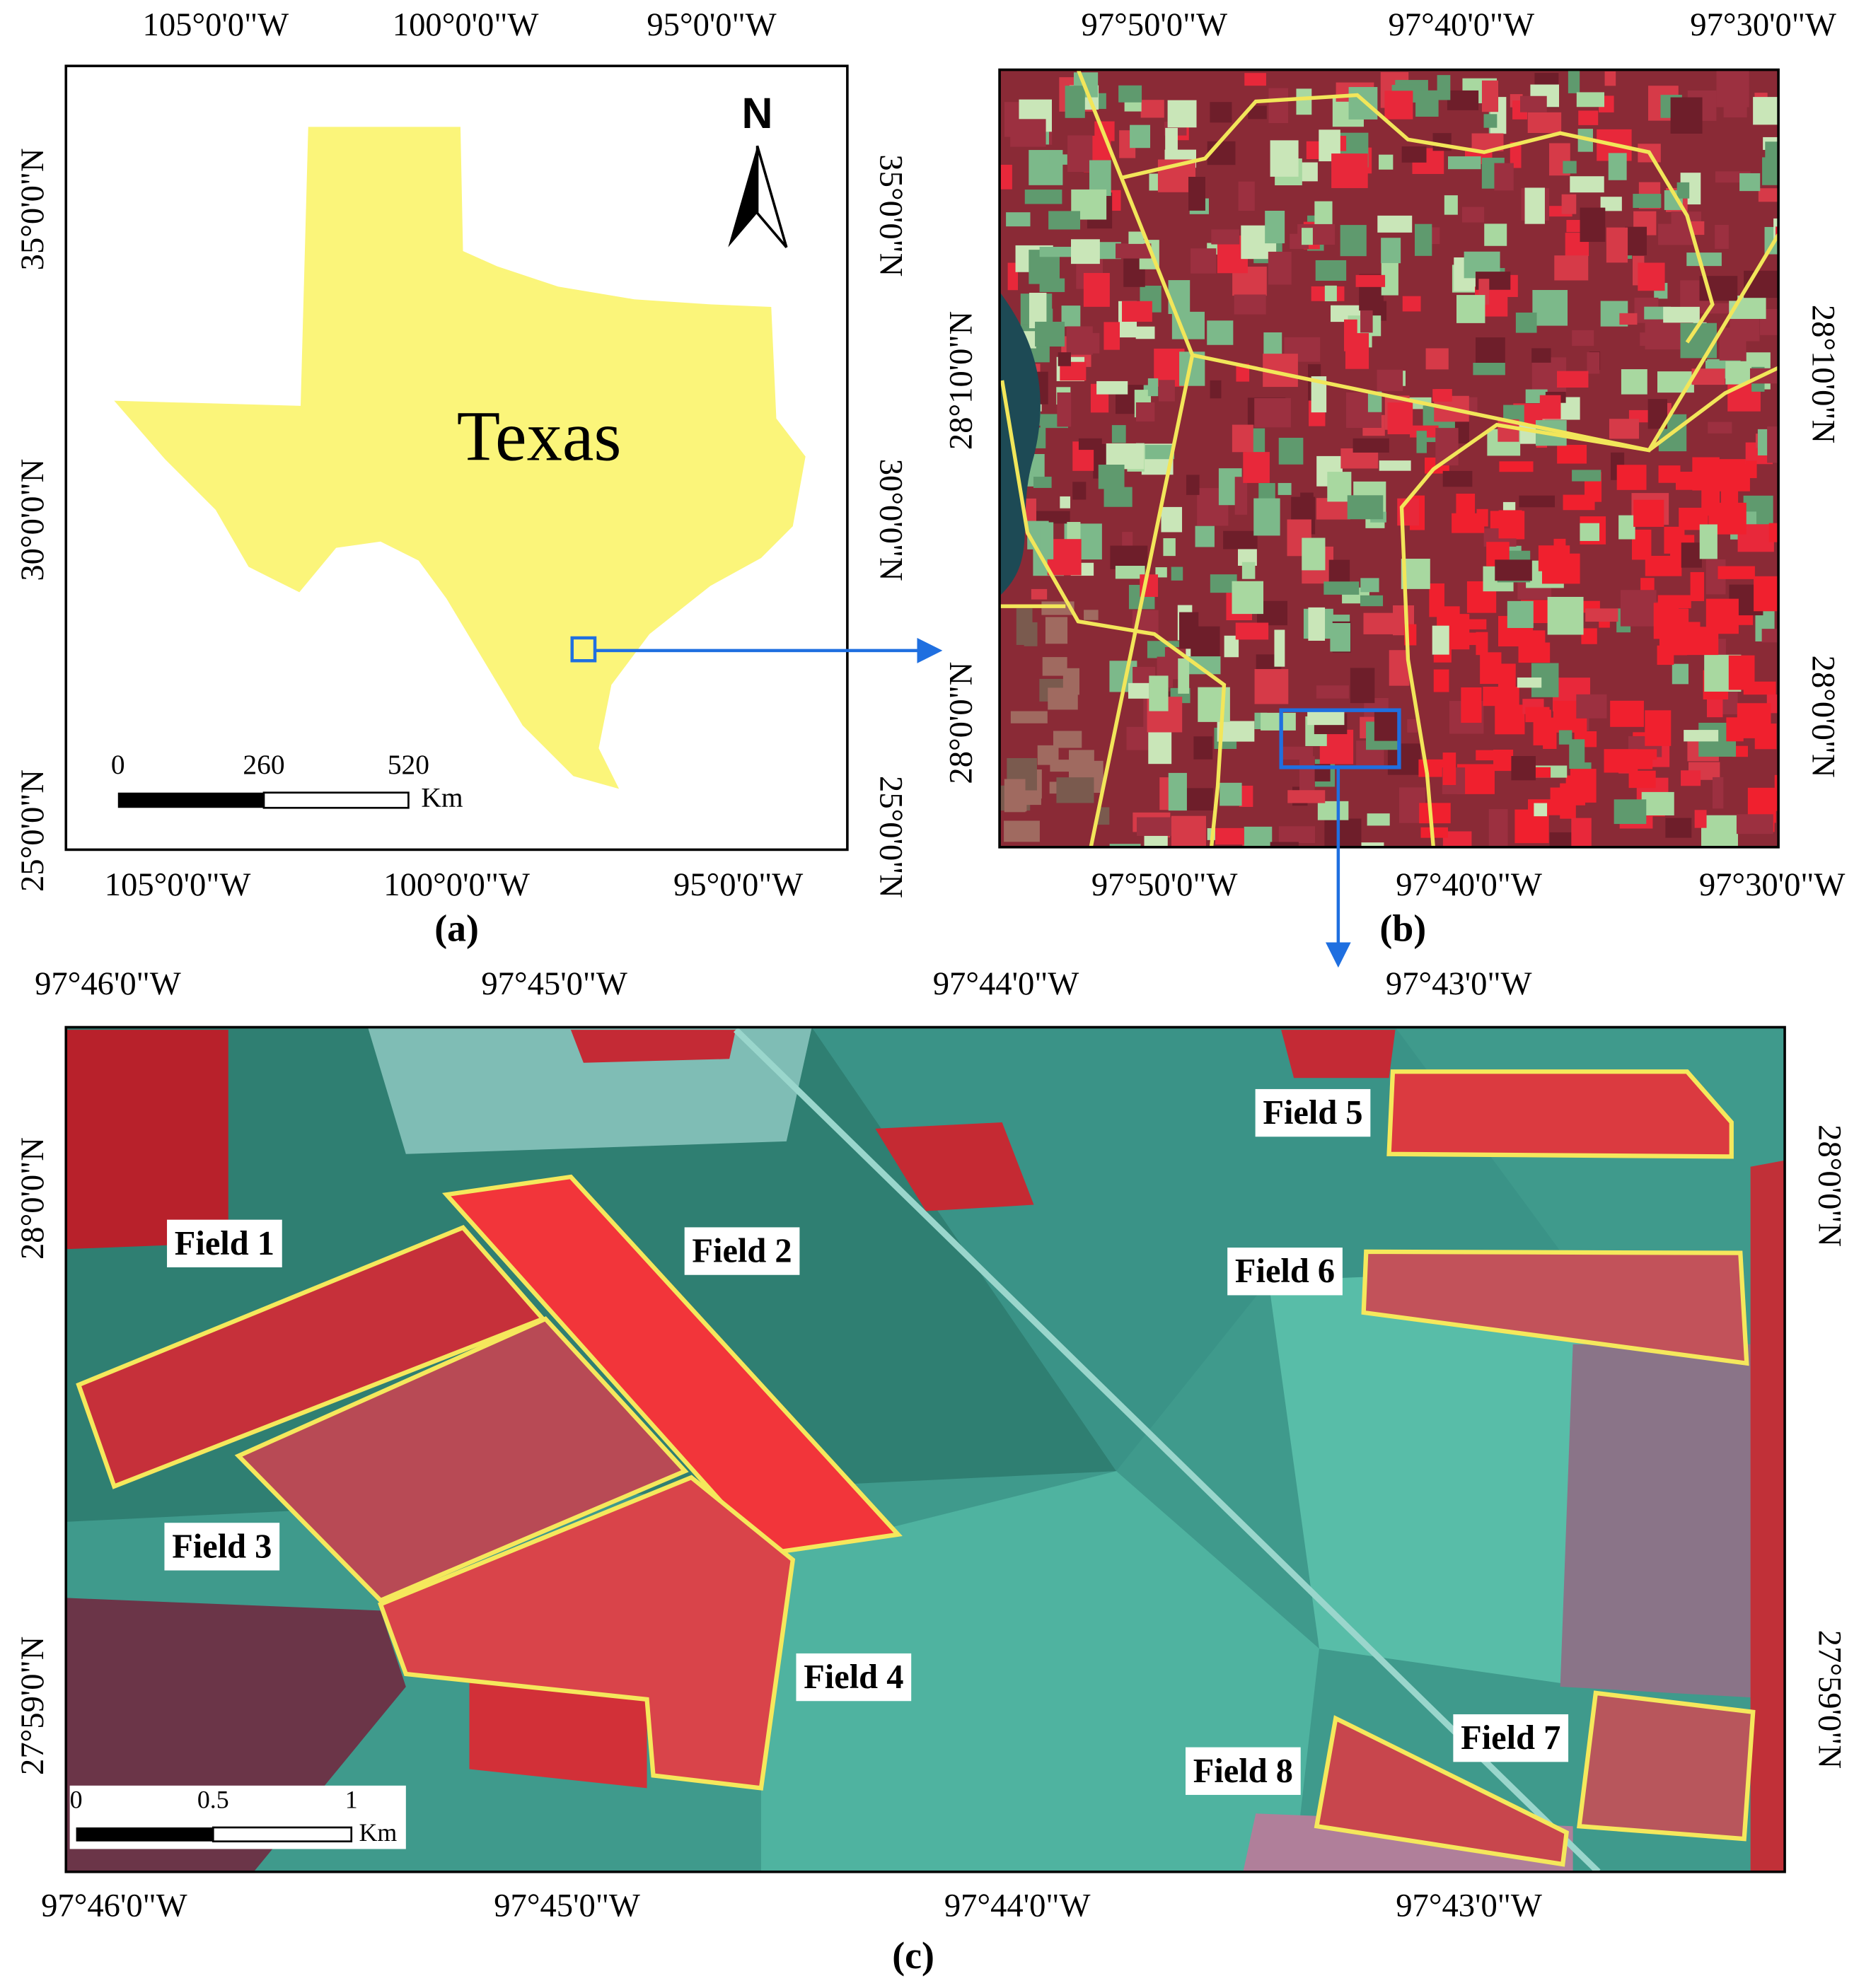  I want to click on field-label: Field 2, so click(742, 1251).